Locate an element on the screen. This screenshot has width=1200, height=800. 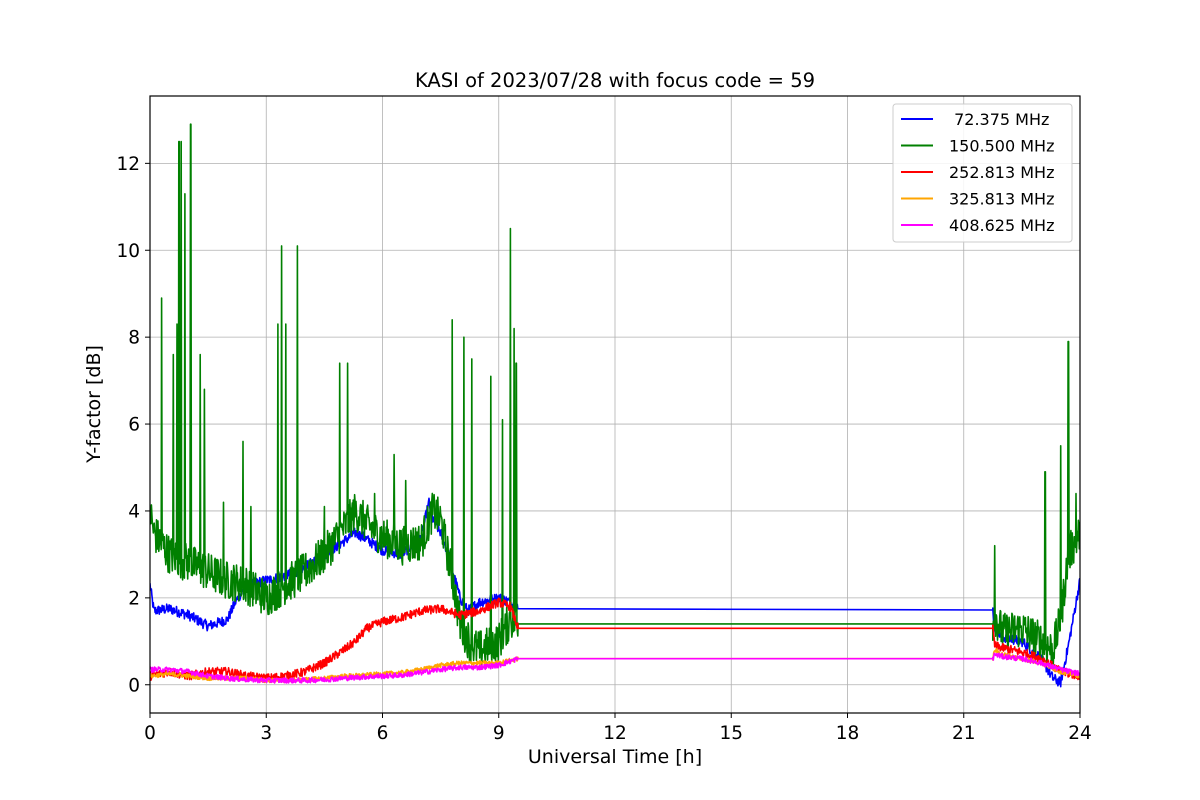
x-tick-label: 18 is located at coordinates (848, 733).